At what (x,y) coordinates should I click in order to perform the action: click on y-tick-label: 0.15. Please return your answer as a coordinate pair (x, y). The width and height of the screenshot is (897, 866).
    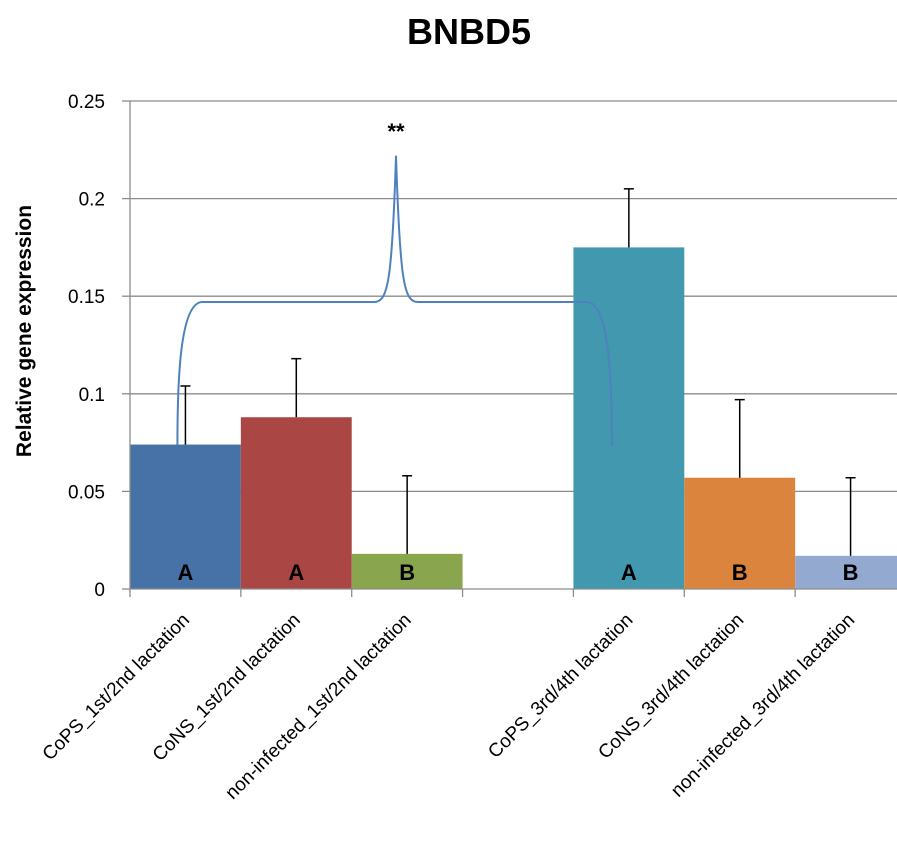
    Looking at the image, I should click on (86, 297).